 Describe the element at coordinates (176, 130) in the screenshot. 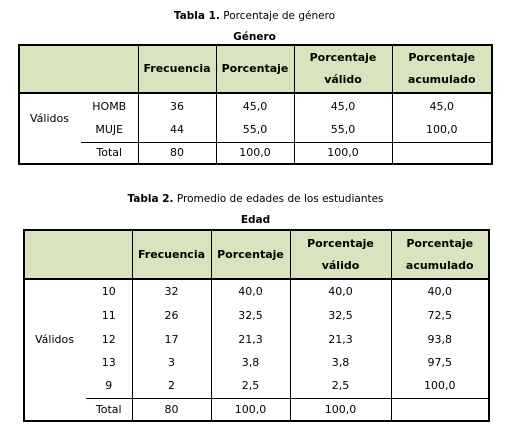

I see `cell: 44` at that location.